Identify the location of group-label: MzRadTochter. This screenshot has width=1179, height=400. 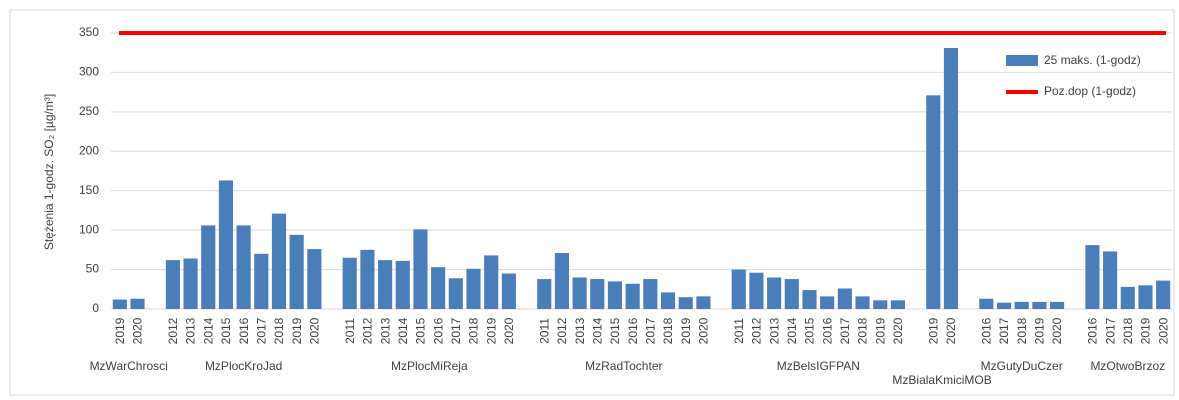
(623, 366).